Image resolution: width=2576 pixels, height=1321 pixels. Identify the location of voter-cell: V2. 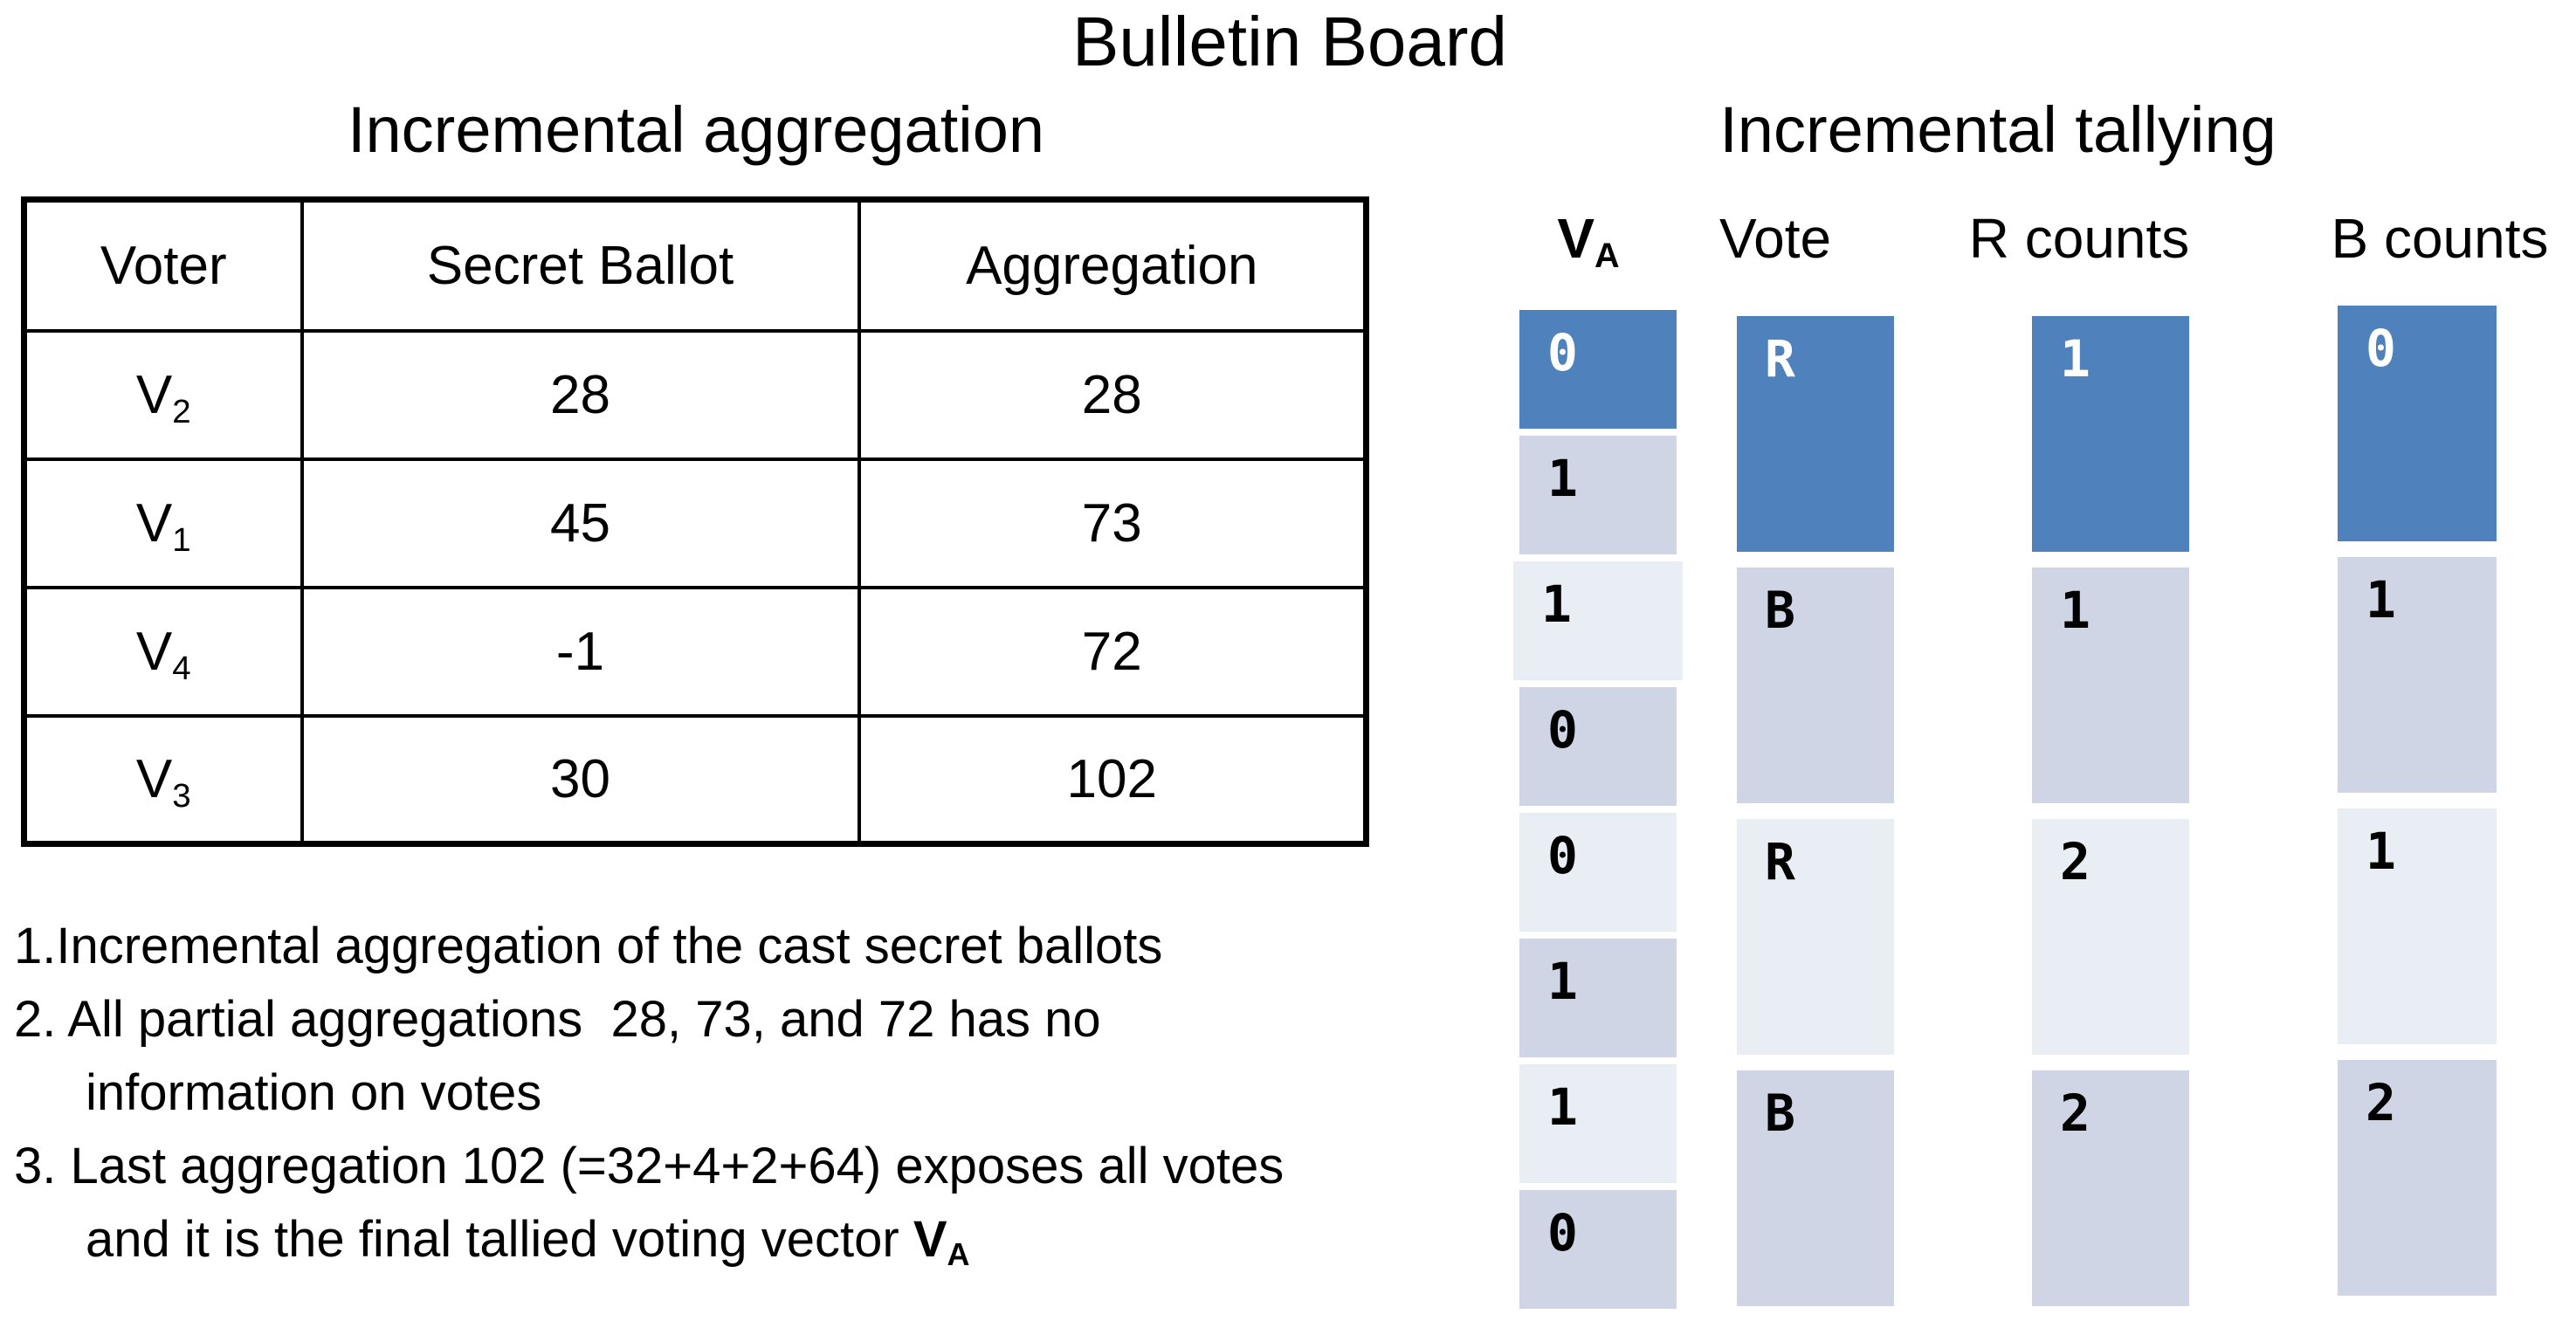
(163, 394).